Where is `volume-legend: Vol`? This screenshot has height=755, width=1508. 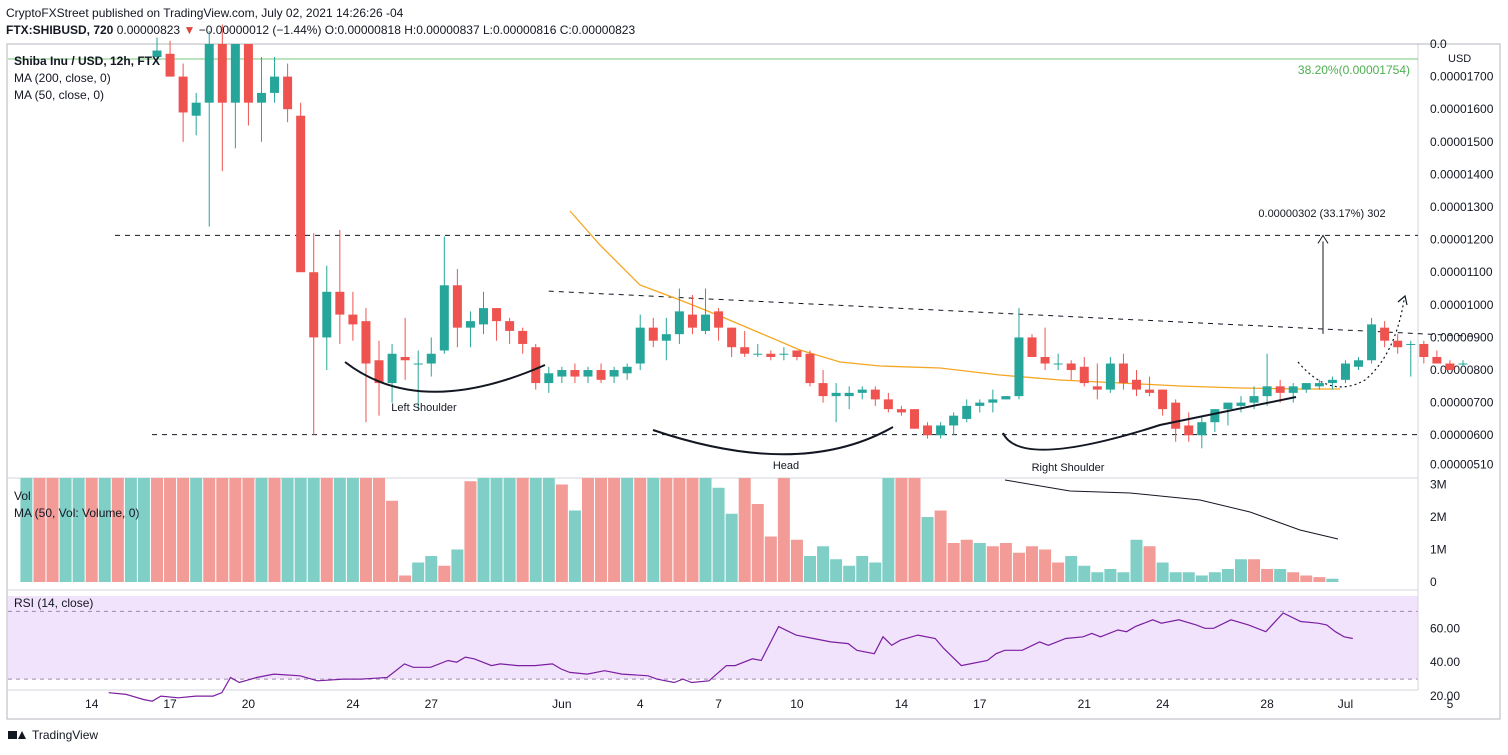
volume-legend: Vol is located at coordinates (22, 496).